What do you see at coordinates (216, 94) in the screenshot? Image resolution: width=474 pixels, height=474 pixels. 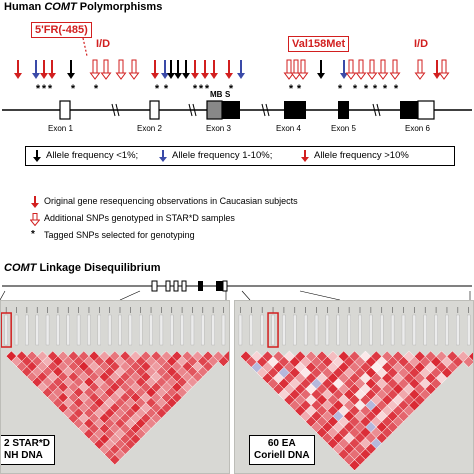 I see `mb-label: MB` at bounding box center [216, 94].